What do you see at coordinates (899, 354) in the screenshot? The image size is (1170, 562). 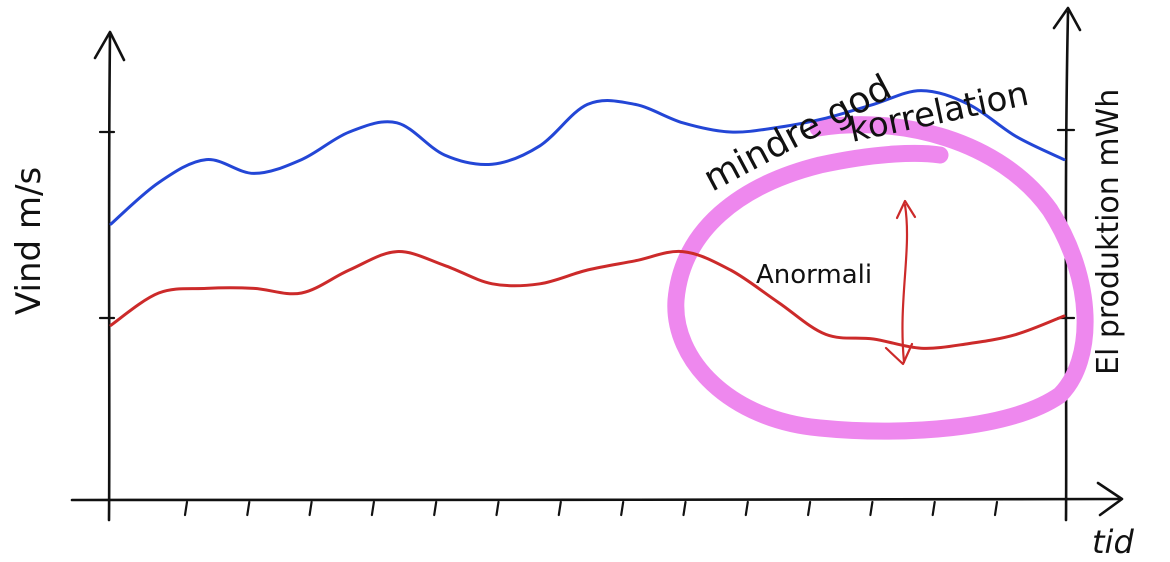 I see `anomaly-arrow-head-bottom` at bounding box center [899, 354].